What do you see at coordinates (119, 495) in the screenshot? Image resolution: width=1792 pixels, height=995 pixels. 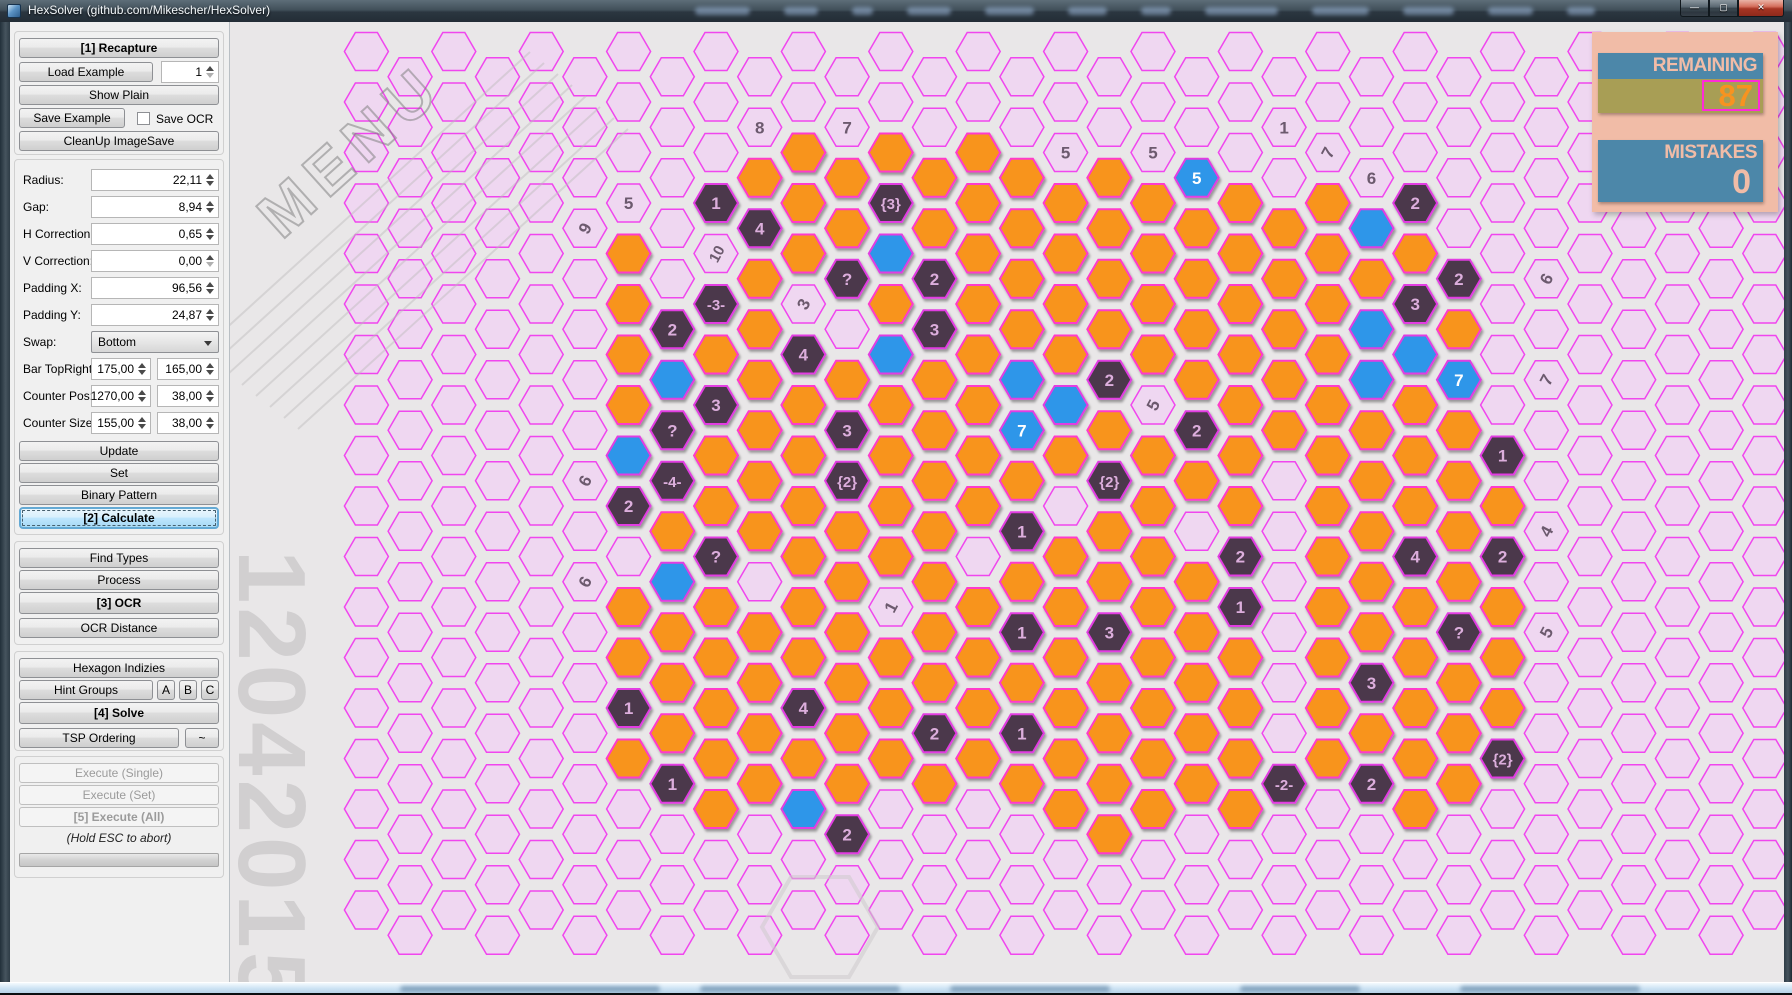 I see `binary-pattern-button: Binary Pattern` at bounding box center [119, 495].